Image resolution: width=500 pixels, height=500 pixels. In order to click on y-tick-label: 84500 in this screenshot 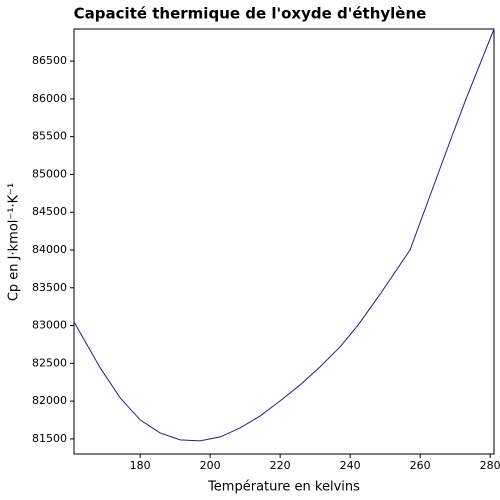, I will do `click(49, 211)`.